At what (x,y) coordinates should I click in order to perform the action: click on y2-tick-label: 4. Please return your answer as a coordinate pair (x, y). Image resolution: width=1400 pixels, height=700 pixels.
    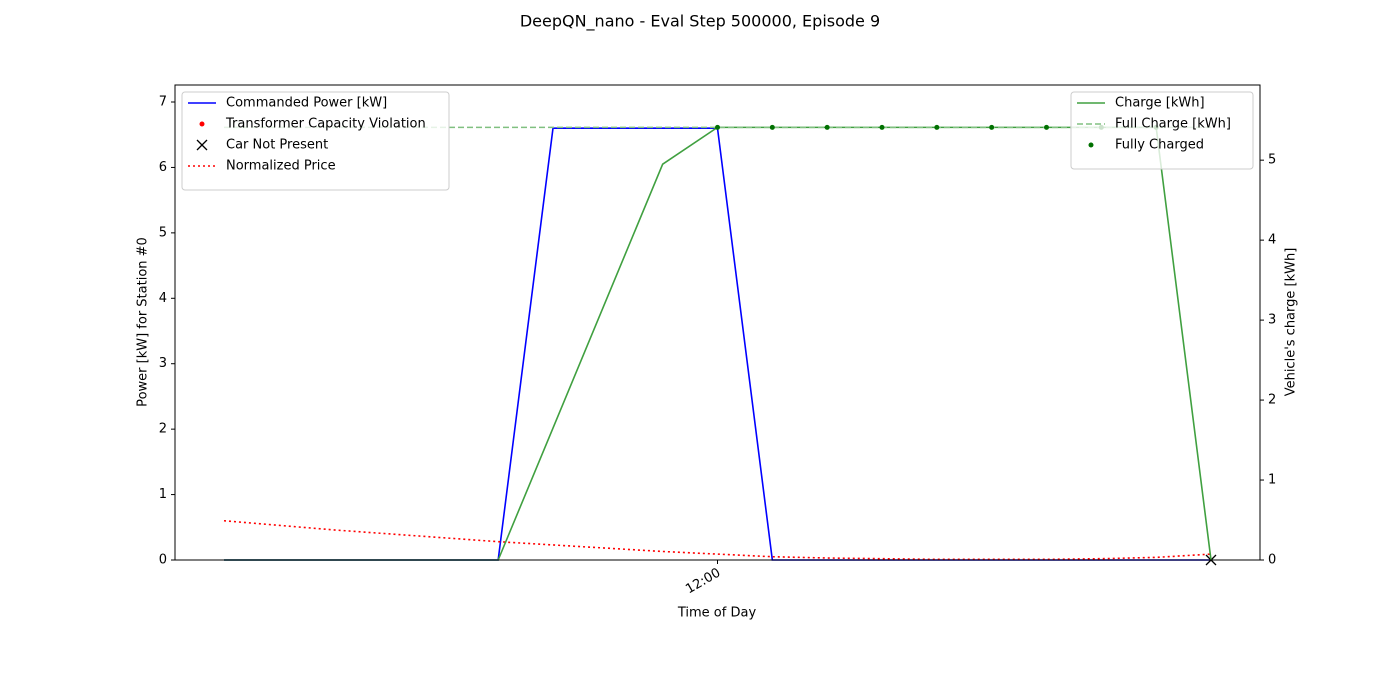
    Looking at the image, I should click on (1272, 240).